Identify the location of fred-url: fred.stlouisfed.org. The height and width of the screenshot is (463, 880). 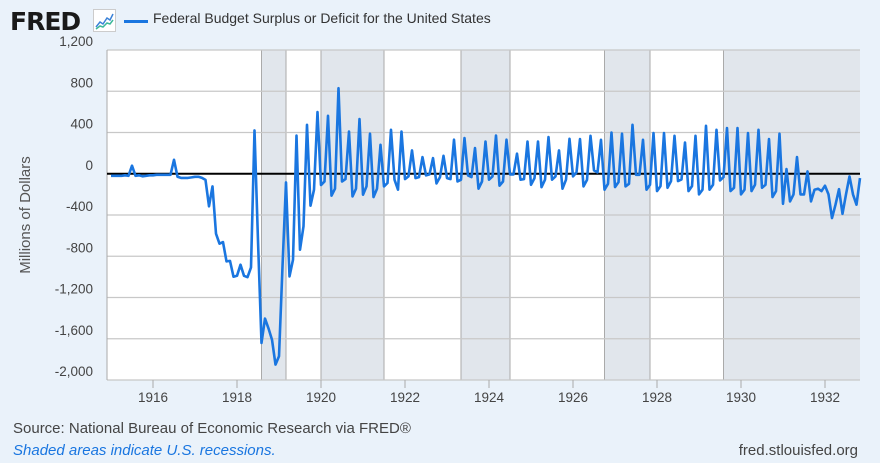
(798, 450).